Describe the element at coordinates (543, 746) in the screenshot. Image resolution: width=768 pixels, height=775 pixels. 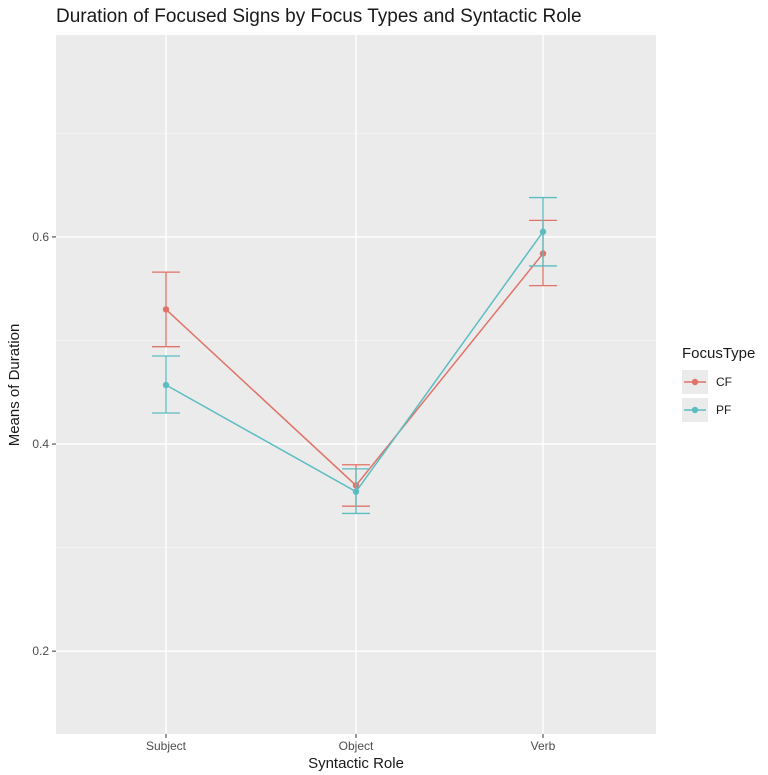
I see `x-tick-label: Verb` at that location.